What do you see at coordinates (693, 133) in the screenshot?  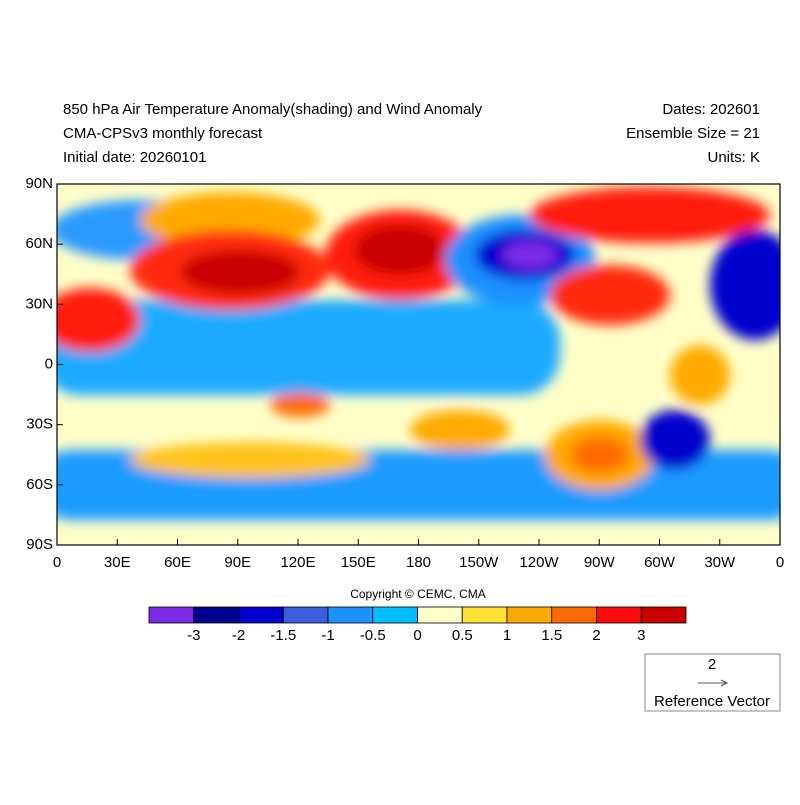 I see `ensemble-size: Ensemble Size = 21` at bounding box center [693, 133].